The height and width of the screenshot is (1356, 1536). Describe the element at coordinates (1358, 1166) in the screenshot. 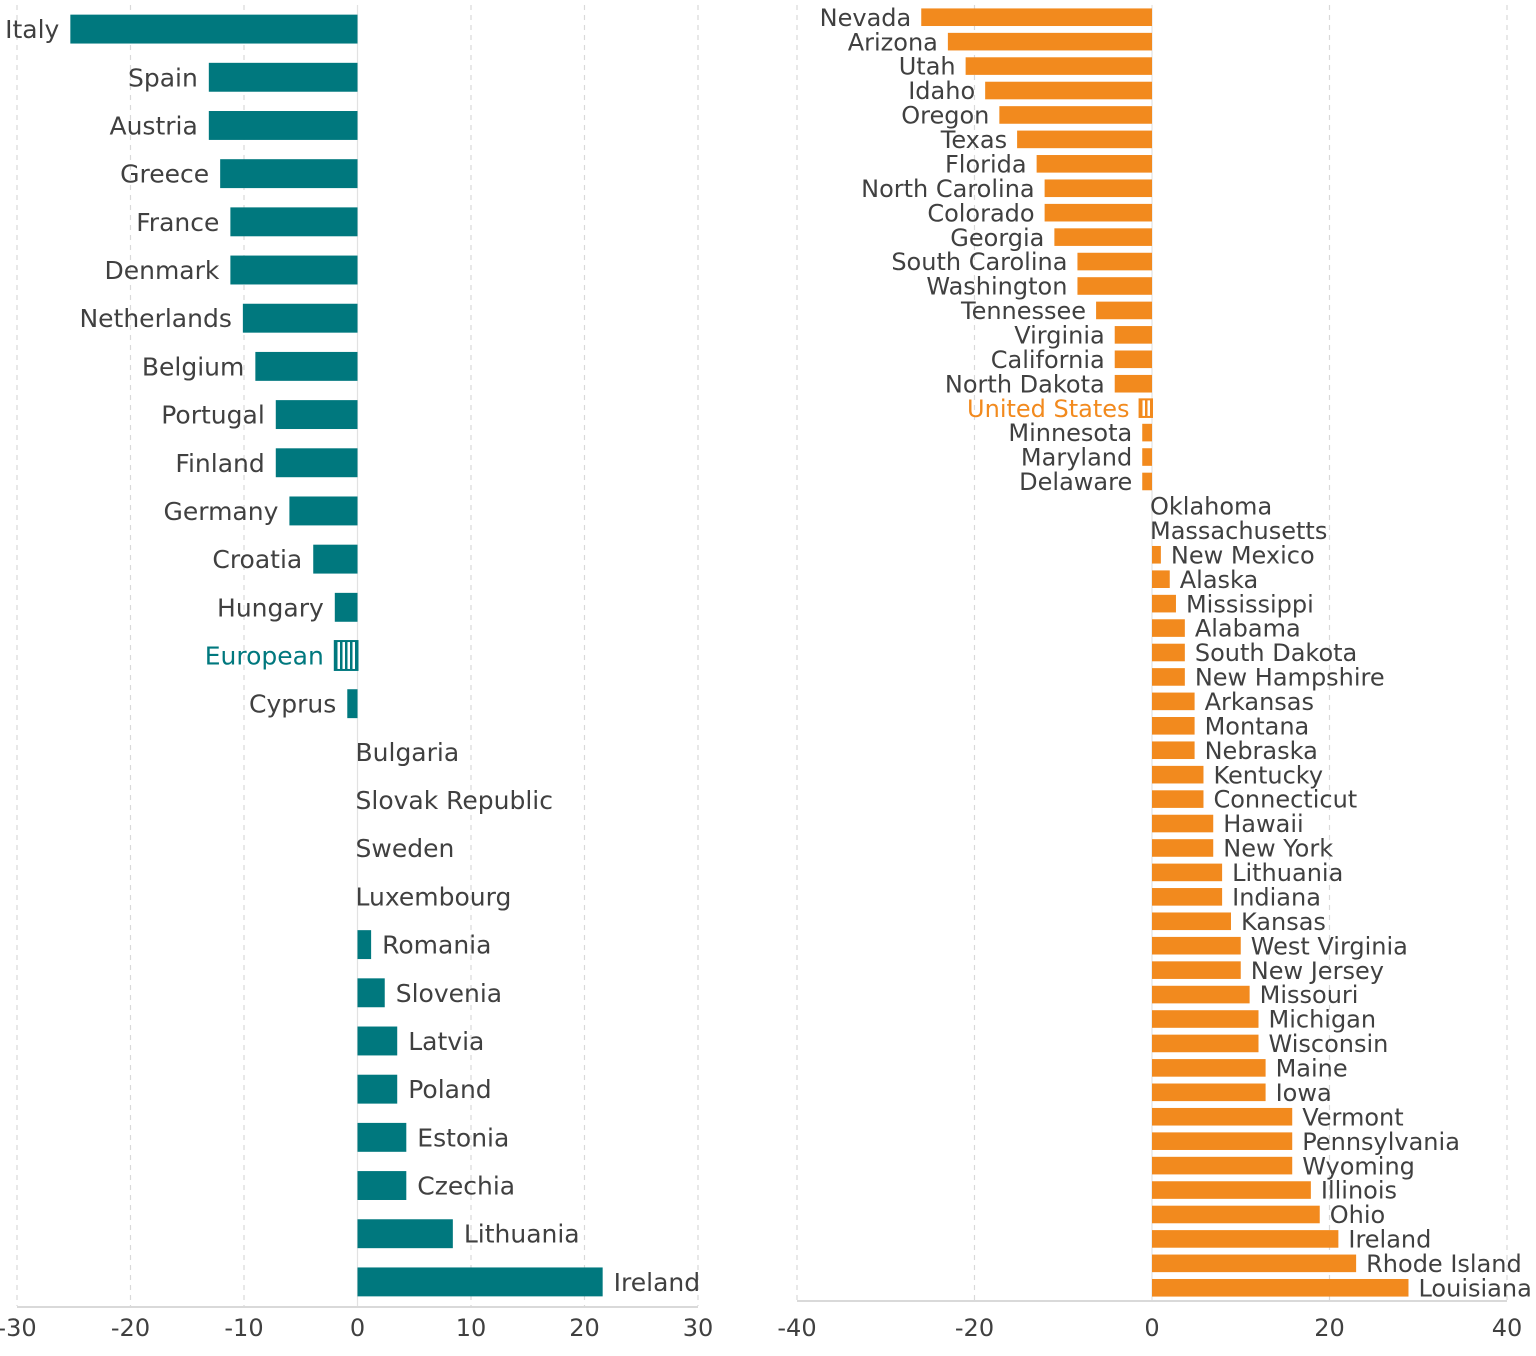

I see `us-category-label: Wyoming` at that location.